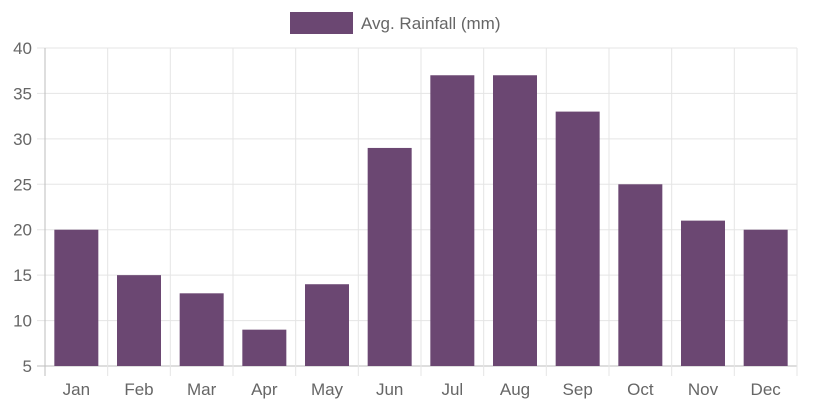  I want to click on bar-nov, so click(703, 293).